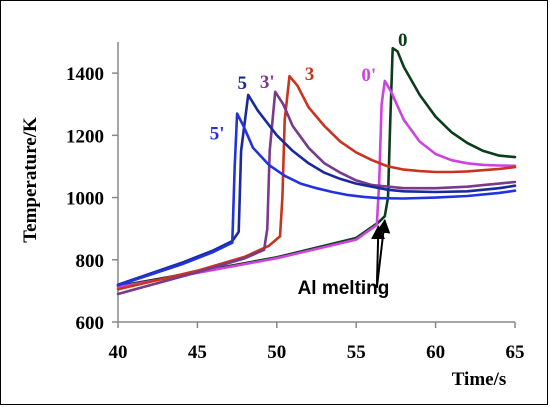  I want to click on series-label: 5, so click(242, 83).